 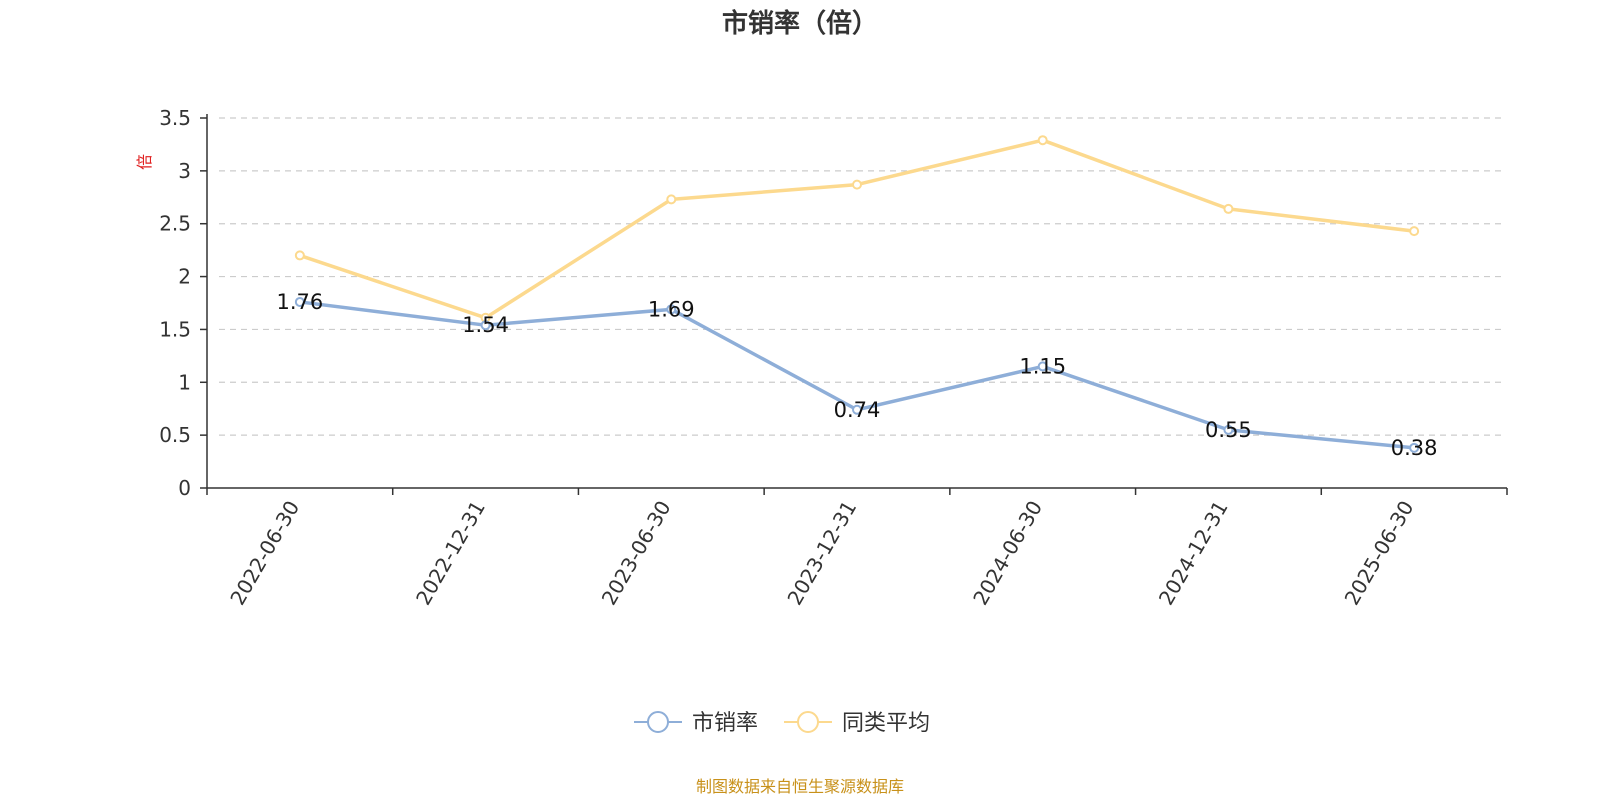 I want to click on y-tick-label: 0, so click(x=184, y=488).